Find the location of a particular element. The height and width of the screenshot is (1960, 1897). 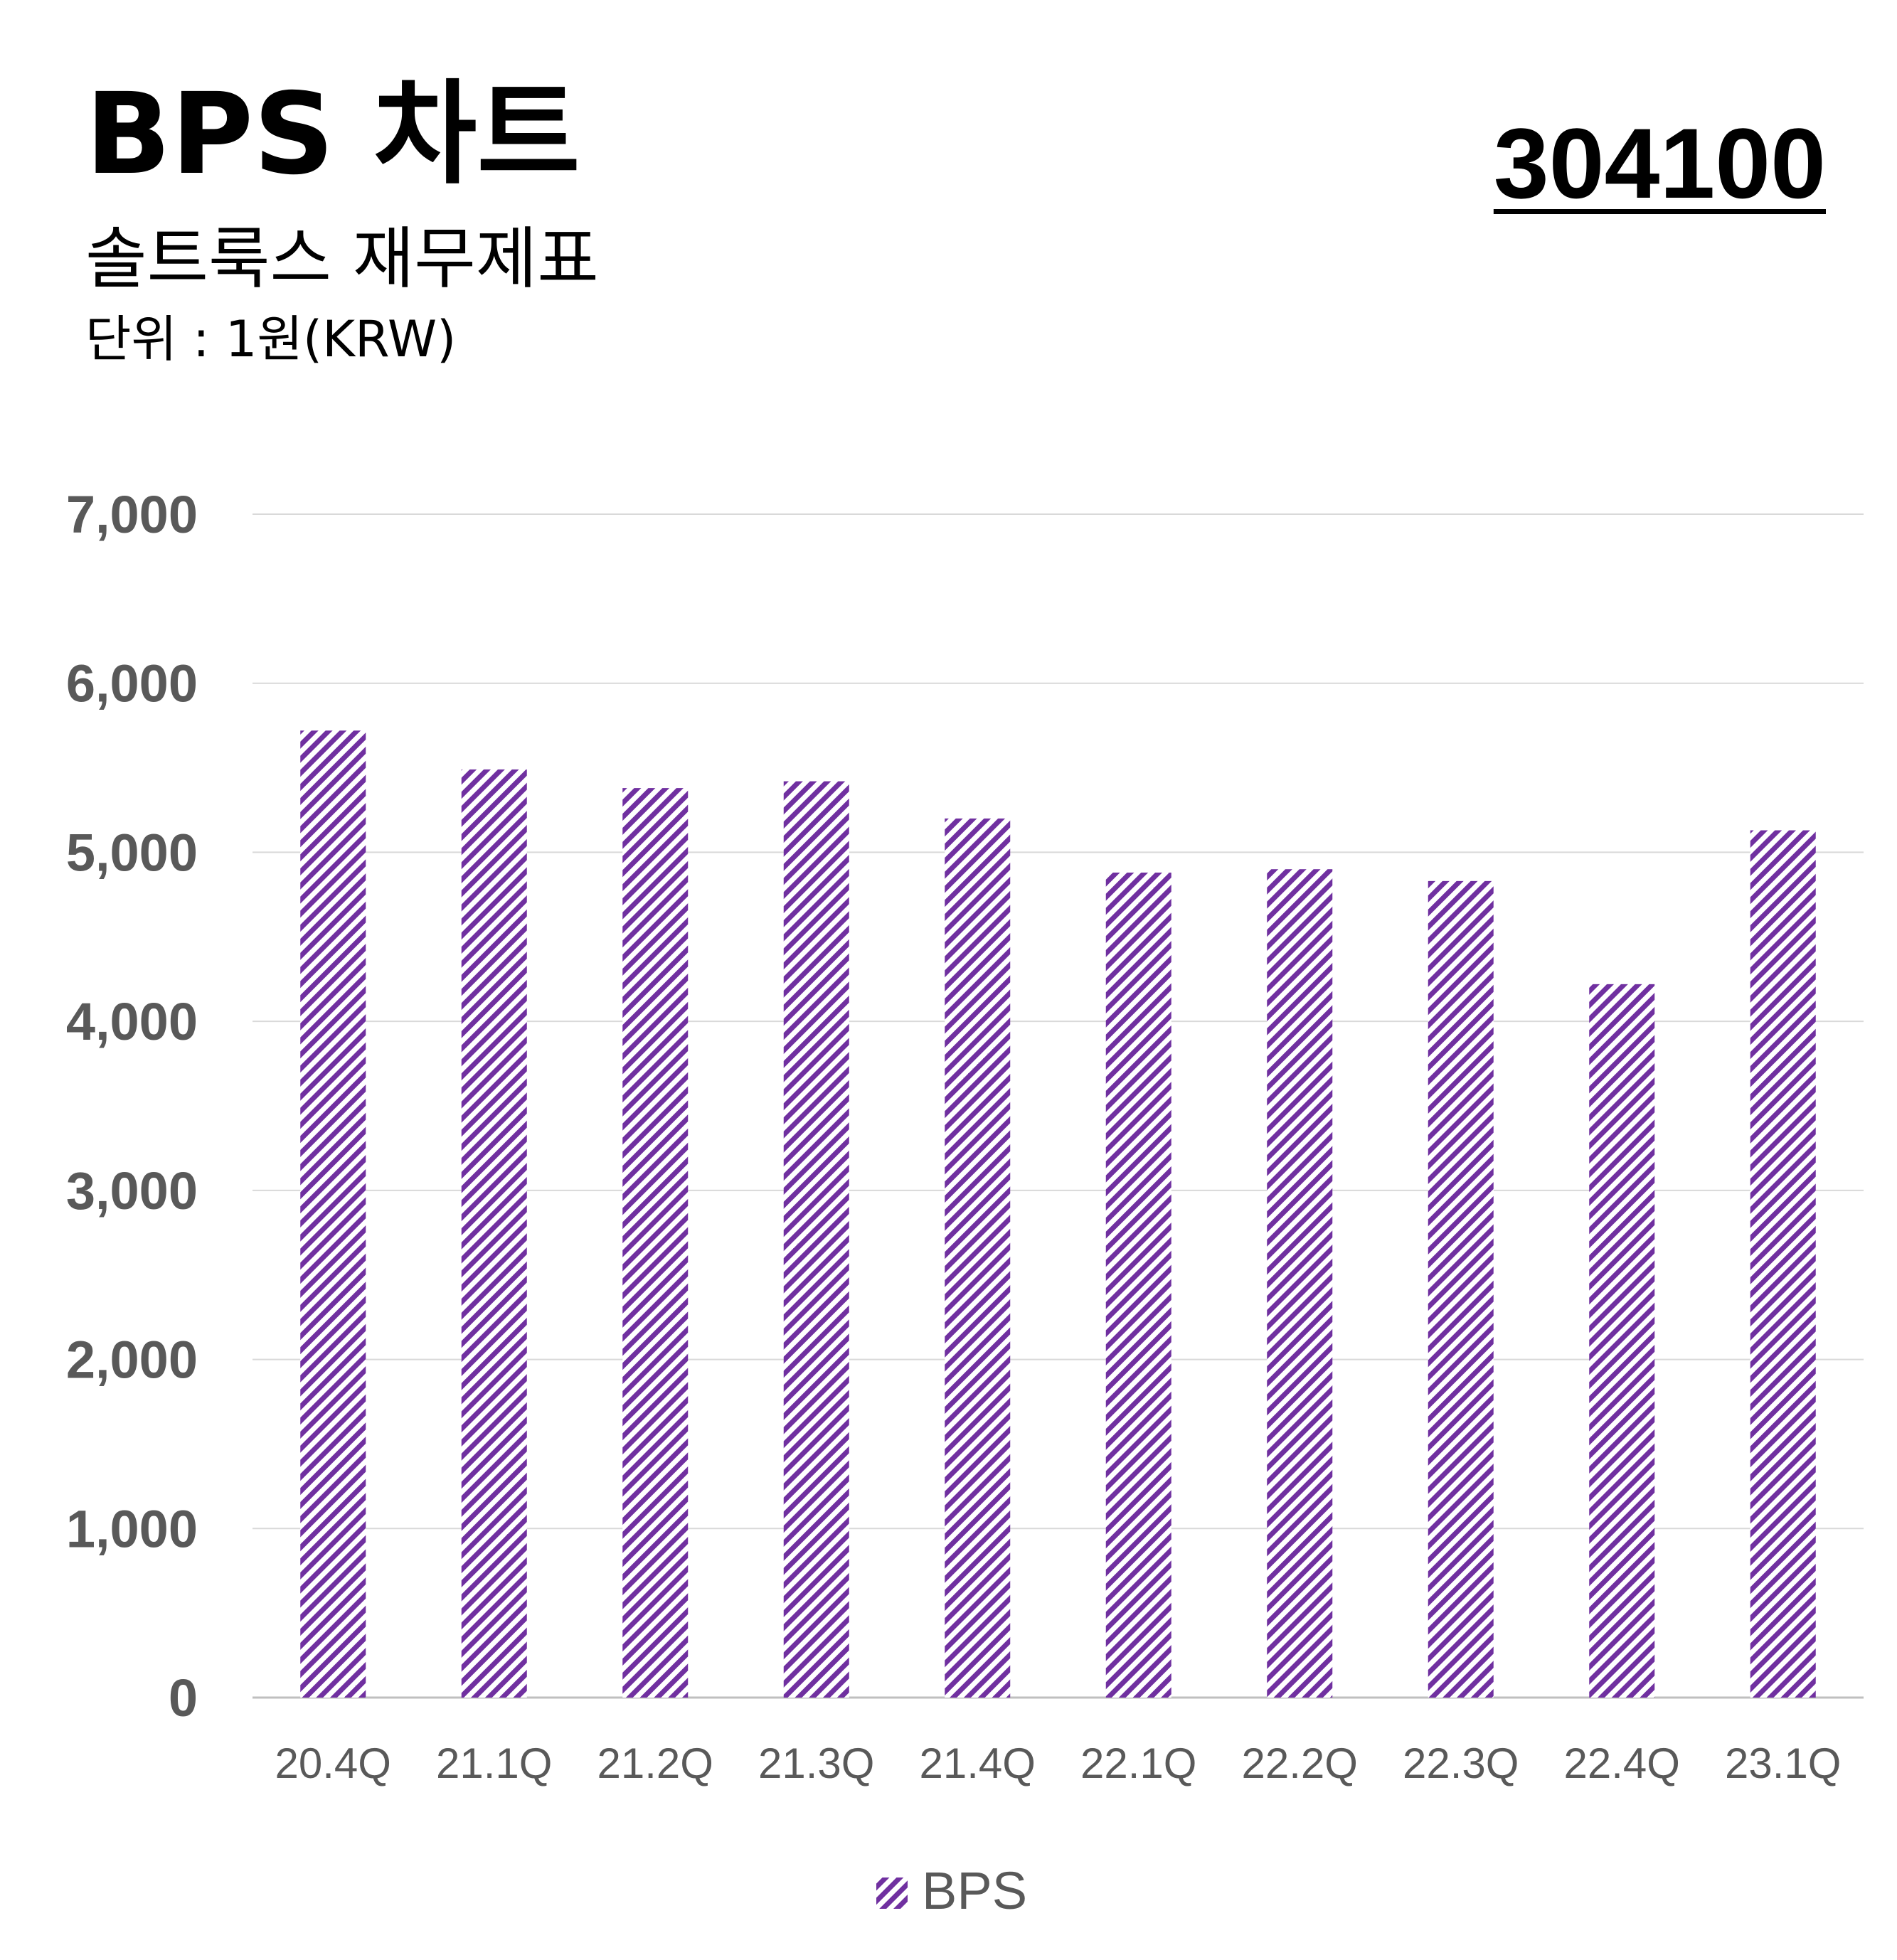

bar-21.1Q is located at coordinates (494, 1233).